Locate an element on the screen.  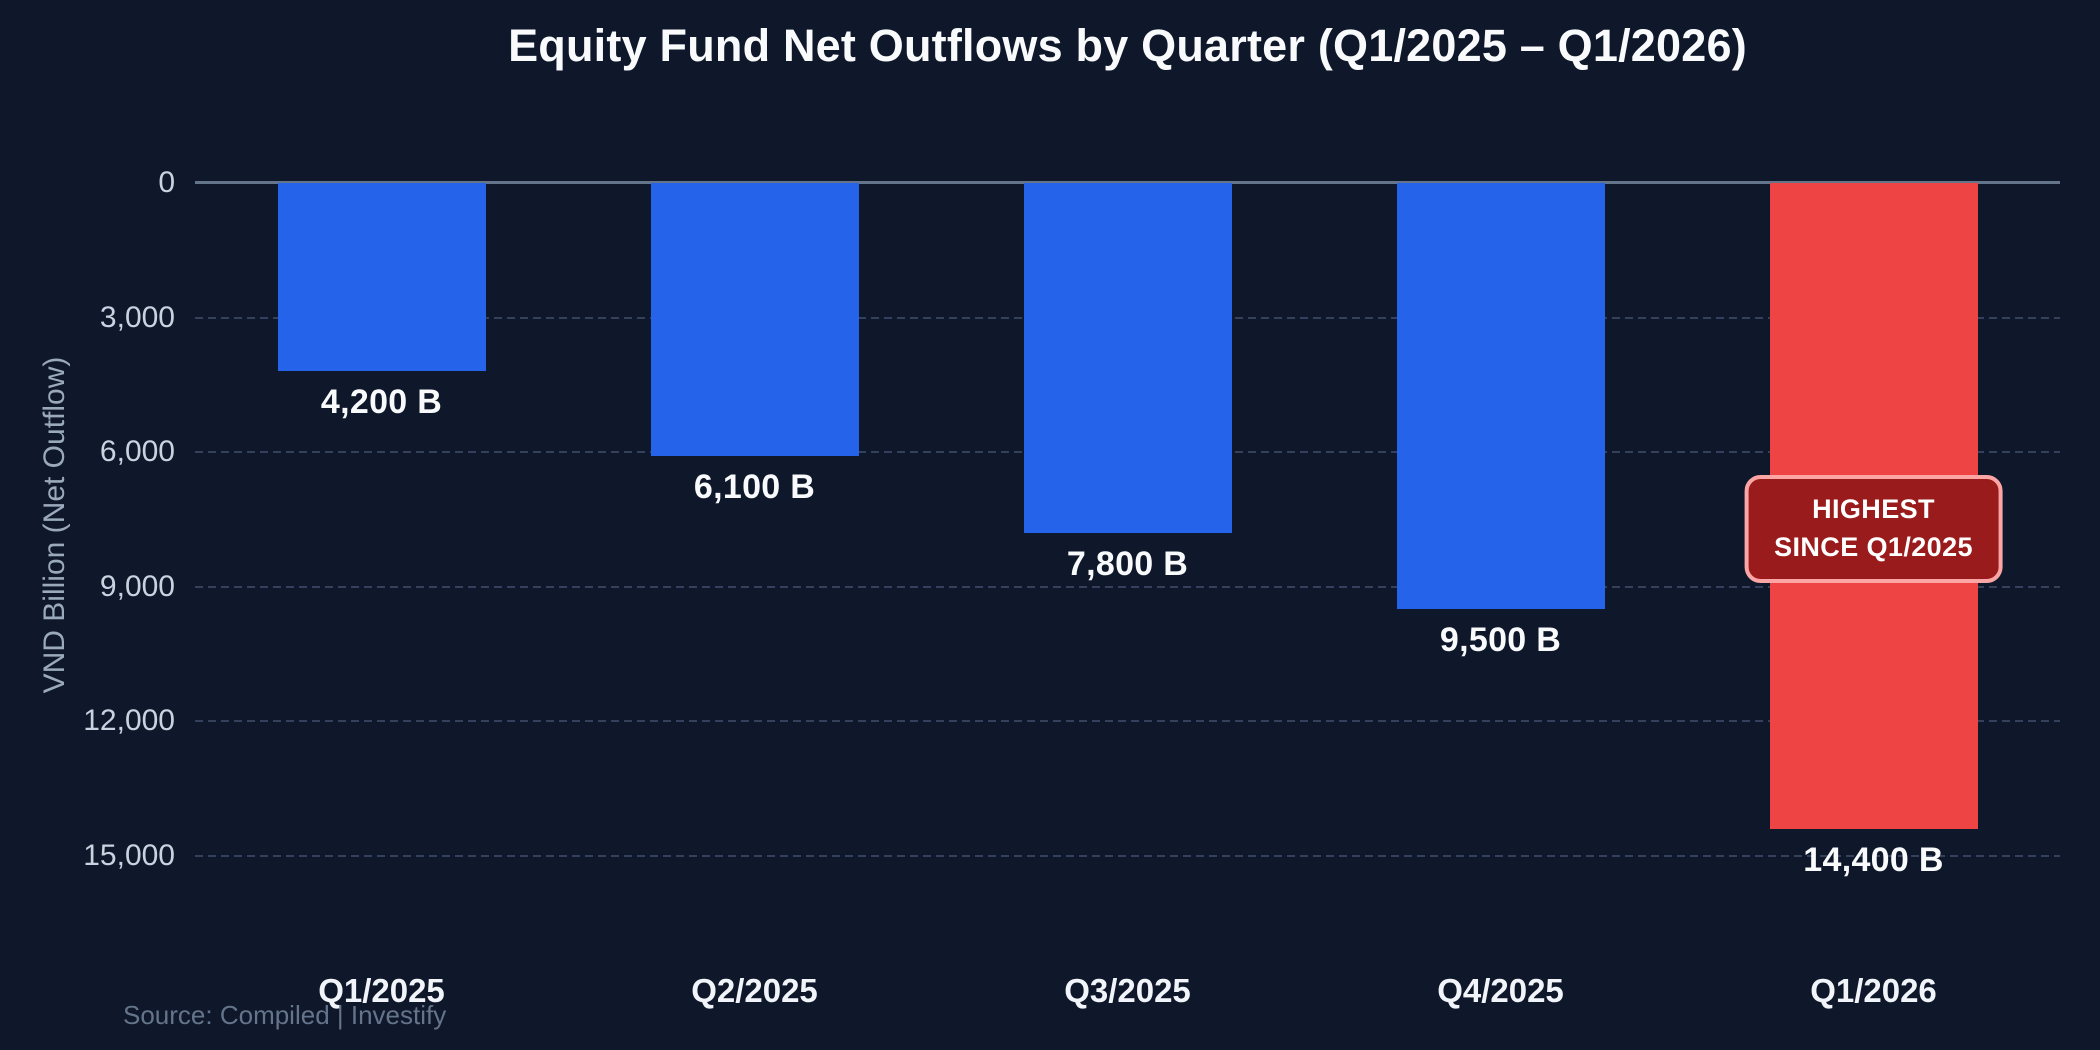
x-tick-label: Q1/2026 is located at coordinates (1873, 990).